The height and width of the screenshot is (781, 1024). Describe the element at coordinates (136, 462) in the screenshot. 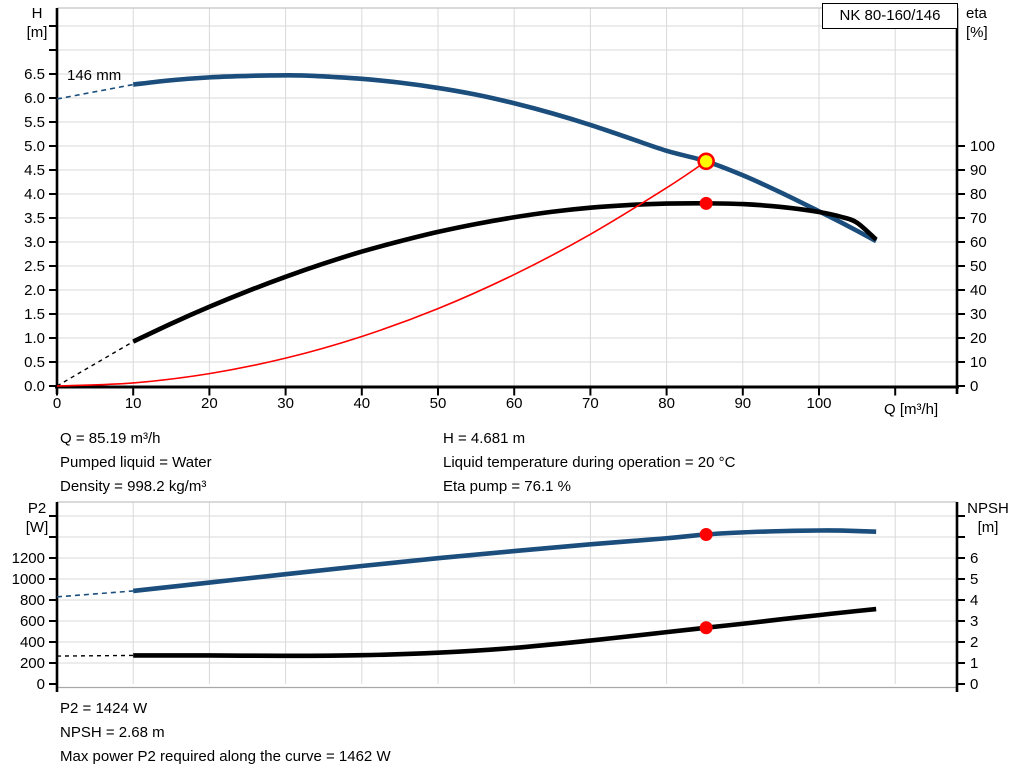

I see `info-liquid: Pumped liquid = Water` at that location.